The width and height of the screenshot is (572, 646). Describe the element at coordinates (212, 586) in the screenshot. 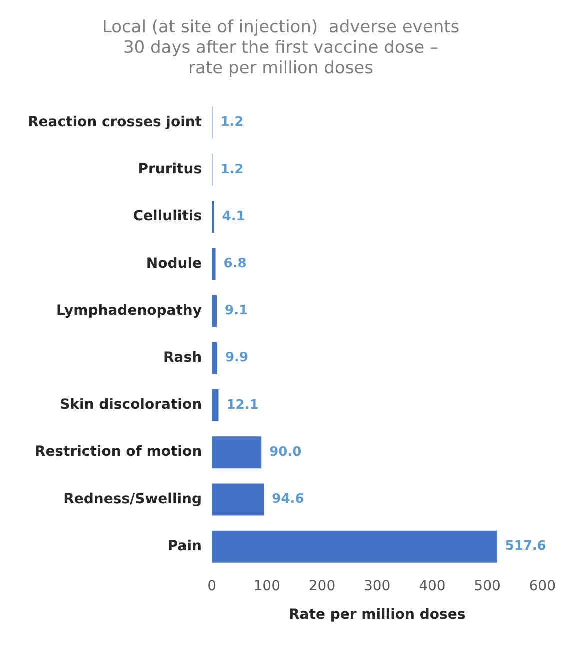

I see `x-tick-label: 0` at that location.